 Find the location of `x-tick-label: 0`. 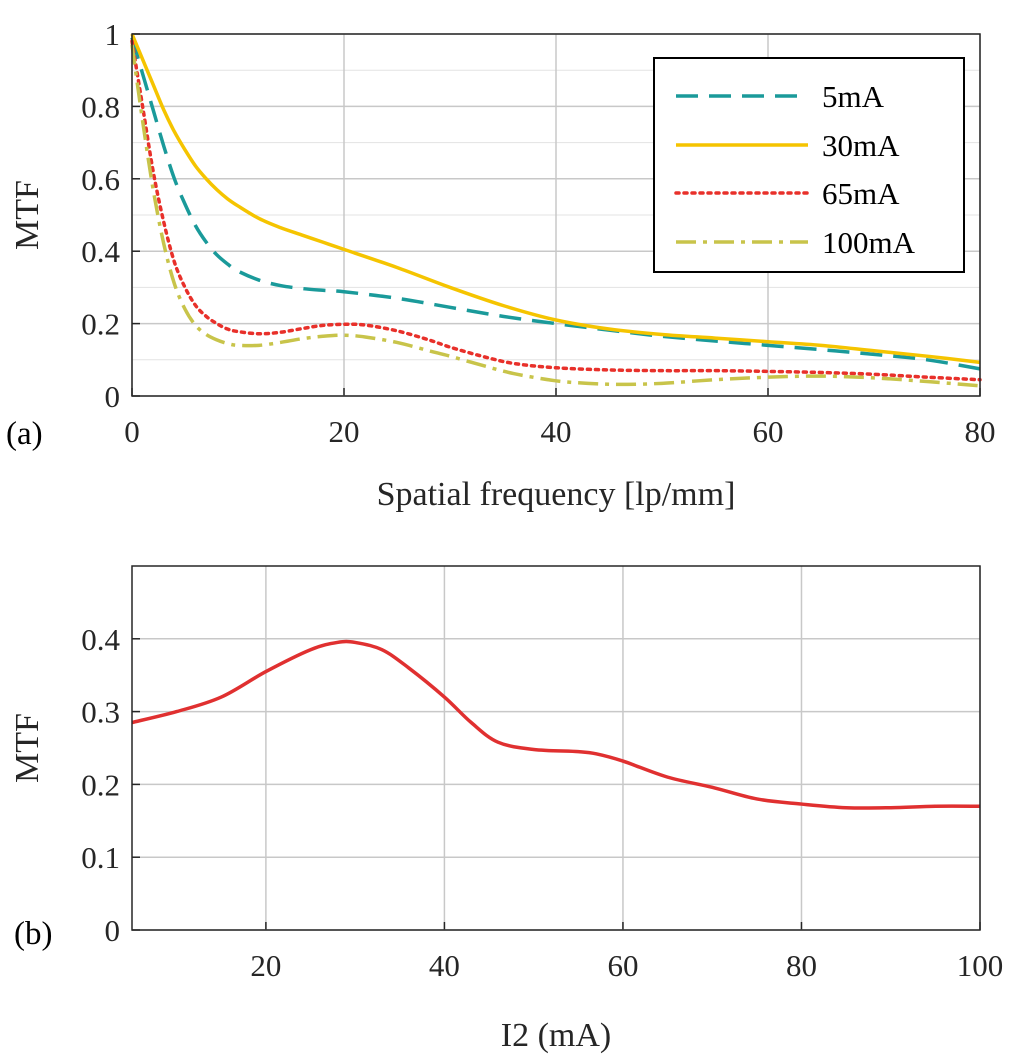

x-tick-label: 0 is located at coordinates (132, 431).